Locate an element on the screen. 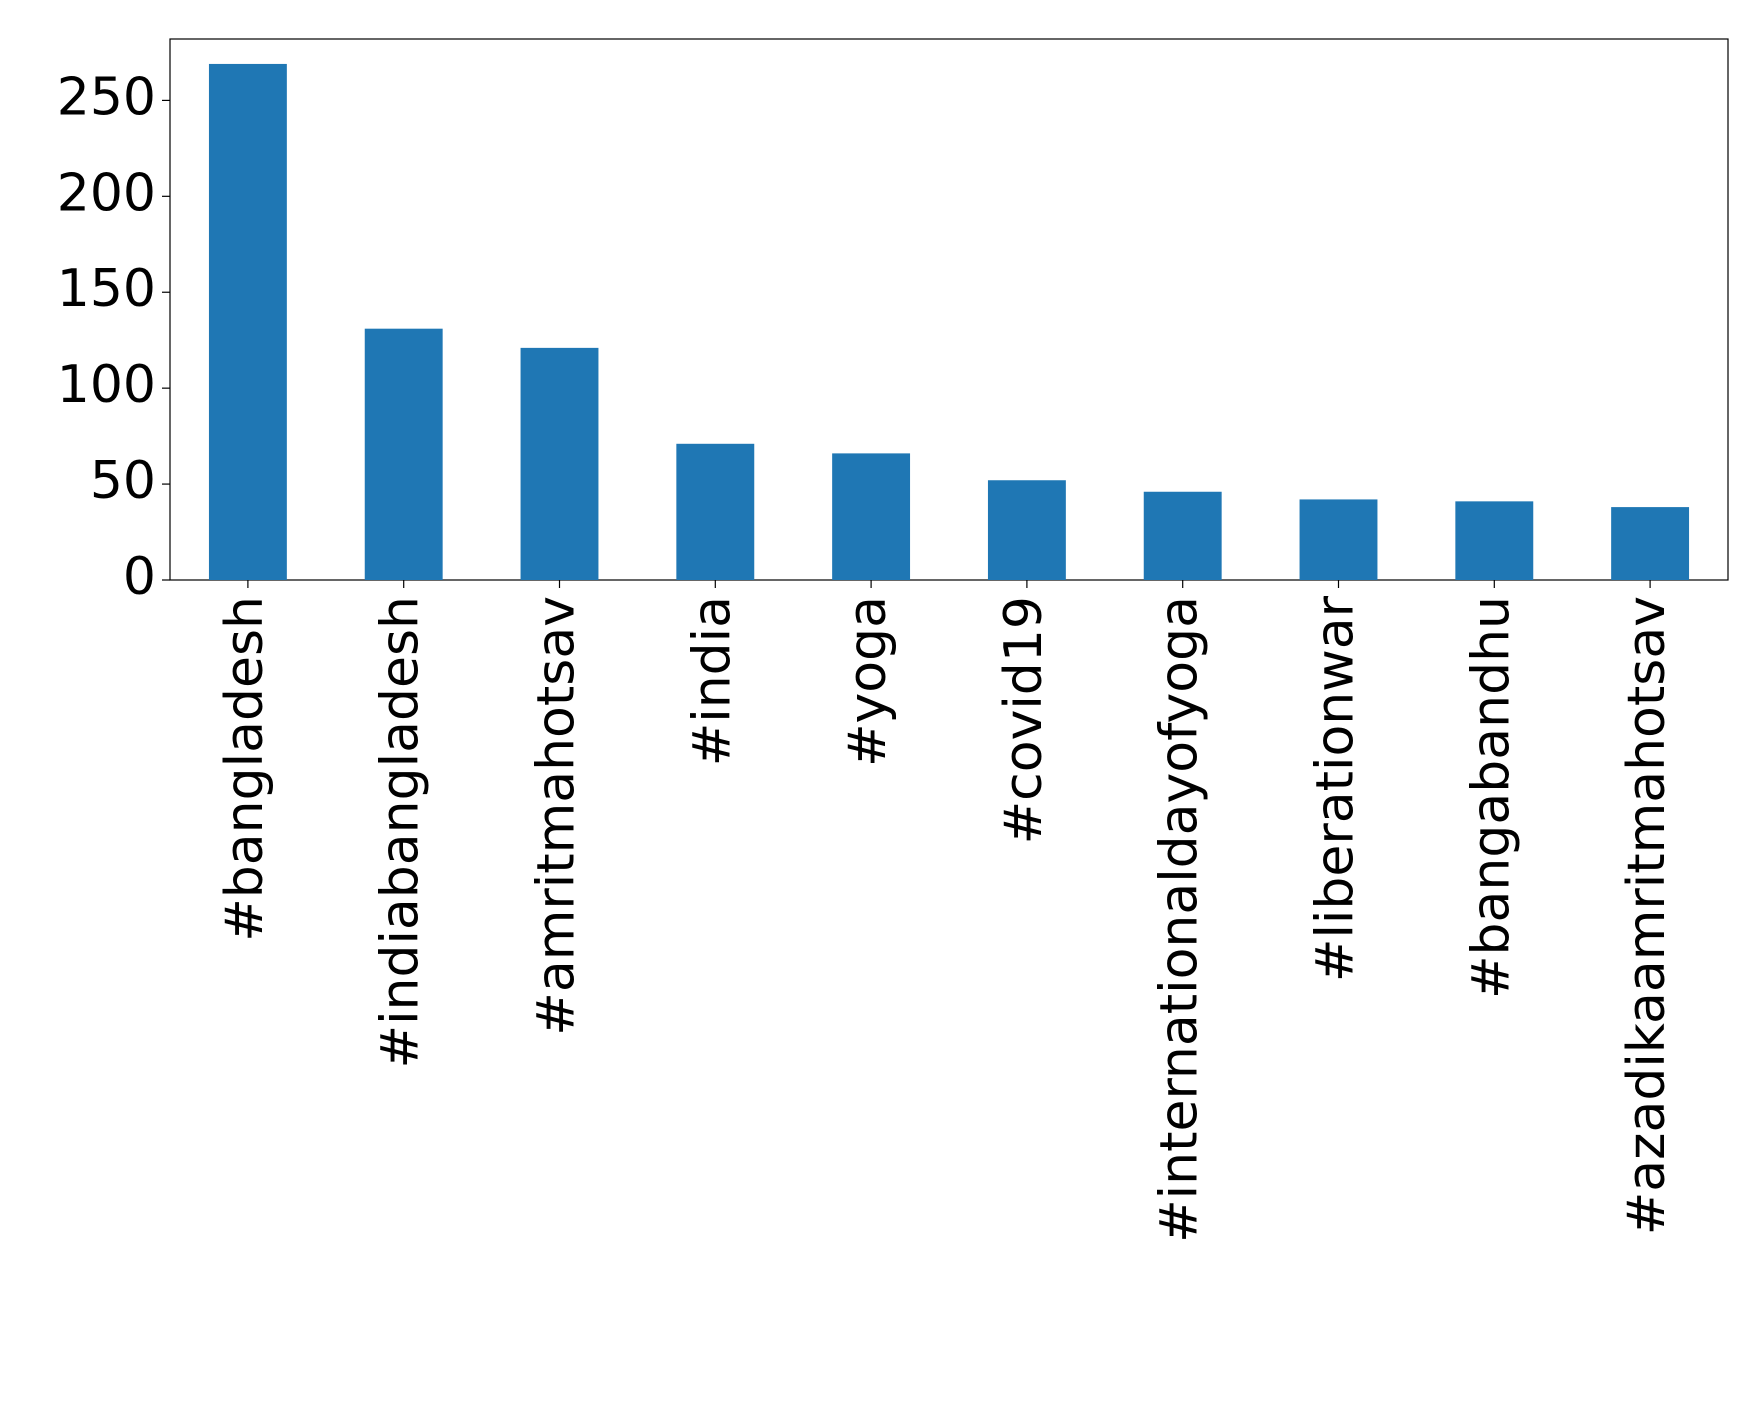 The height and width of the screenshot is (1405, 1758). y-tick-label: 150 is located at coordinates (106, 289).